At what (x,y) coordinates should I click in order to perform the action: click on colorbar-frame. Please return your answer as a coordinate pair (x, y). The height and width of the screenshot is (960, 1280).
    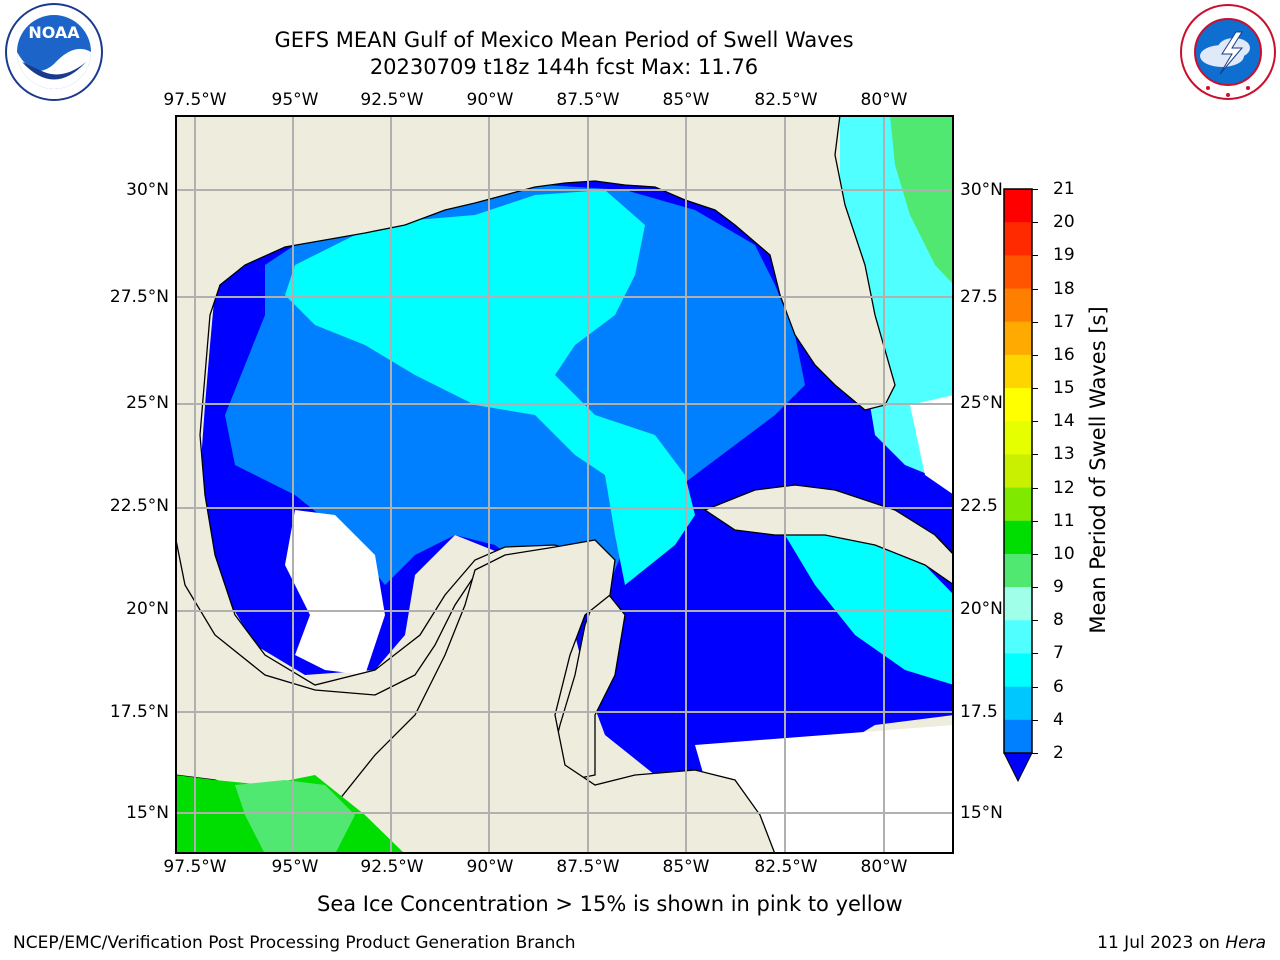
    Looking at the image, I should click on (1018, 471).